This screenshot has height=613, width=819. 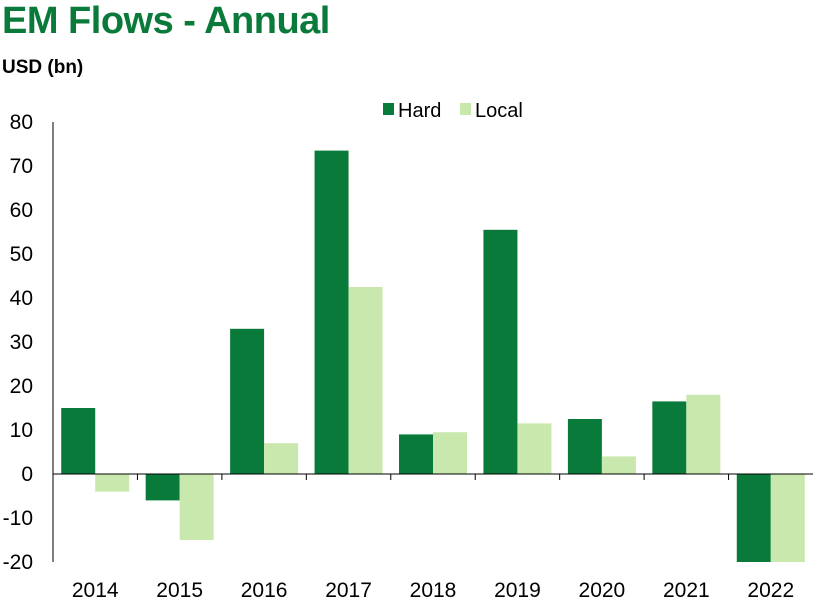 I want to click on bar-hard-2017, so click(x=331, y=312).